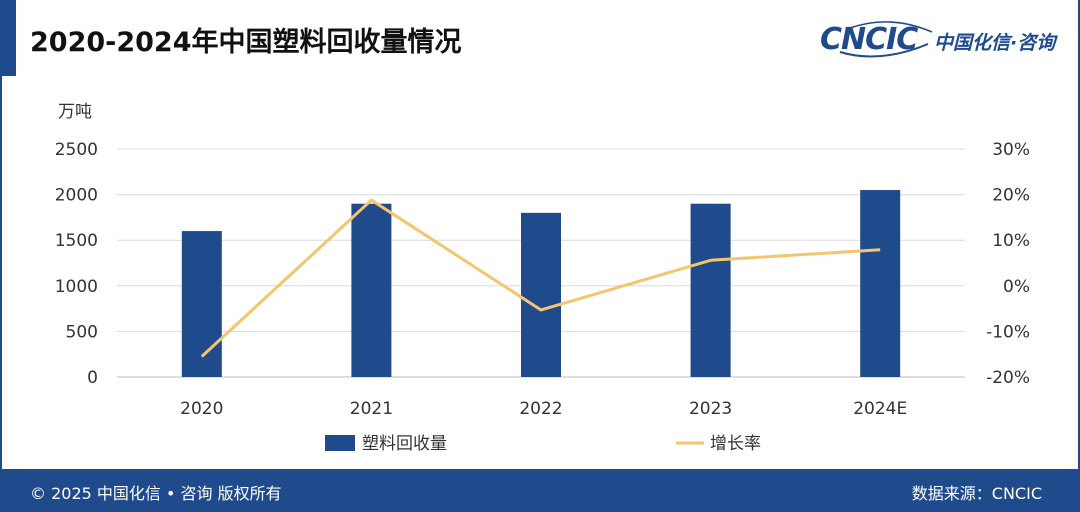 Image resolution: width=1080 pixels, height=512 pixels. Describe the element at coordinates (76, 287) in the screenshot. I see `y-tick-label: 1000` at that location.